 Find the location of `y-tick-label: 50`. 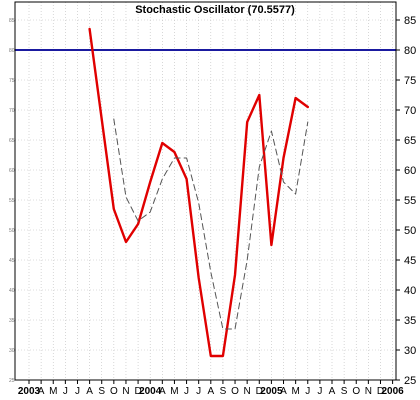

y-tick-label: 50 is located at coordinates (410, 231).